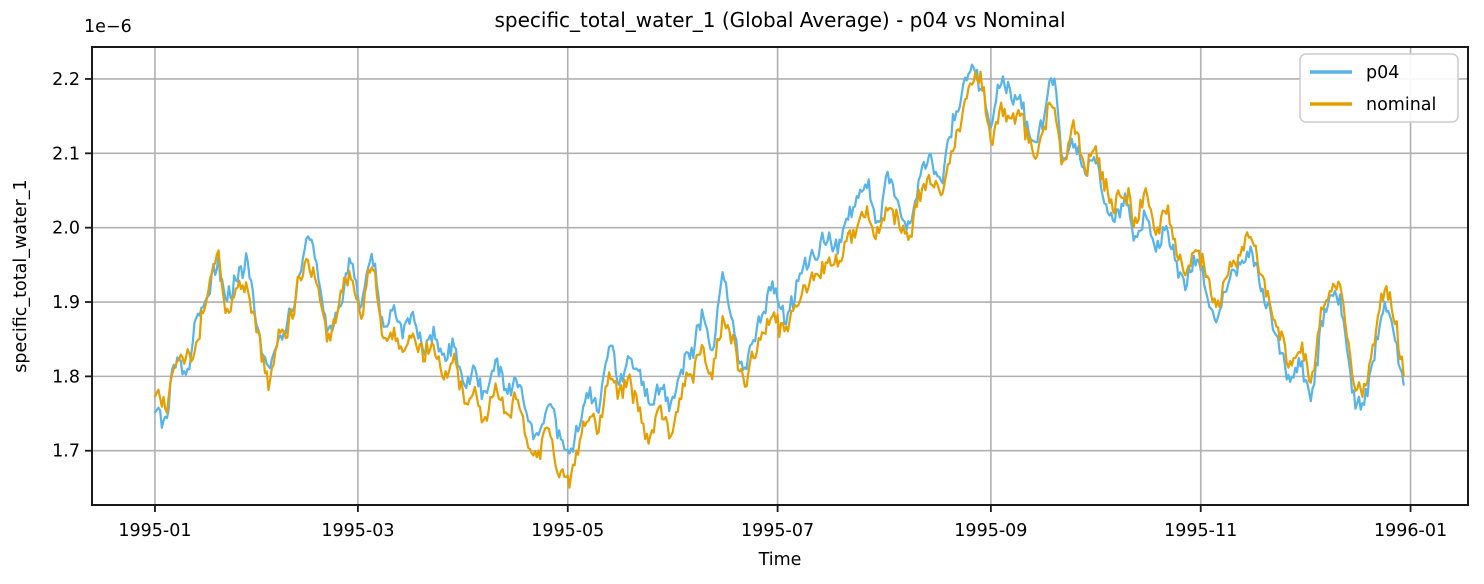 The height and width of the screenshot is (584, 1484). What do you see at coordinates (567, 531) in the screenshot?
I see `x-tick-label: 1995-05` at bounding box center [567, 531].